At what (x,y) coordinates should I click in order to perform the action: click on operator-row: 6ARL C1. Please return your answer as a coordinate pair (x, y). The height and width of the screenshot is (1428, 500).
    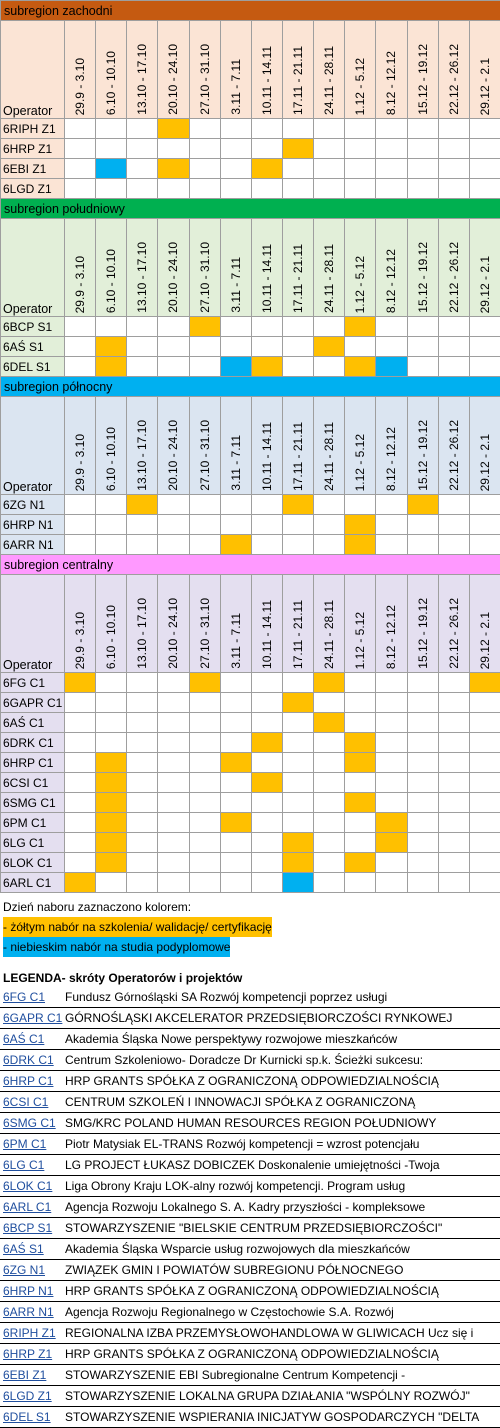
    Looking at the image, I should click on (250, 883).